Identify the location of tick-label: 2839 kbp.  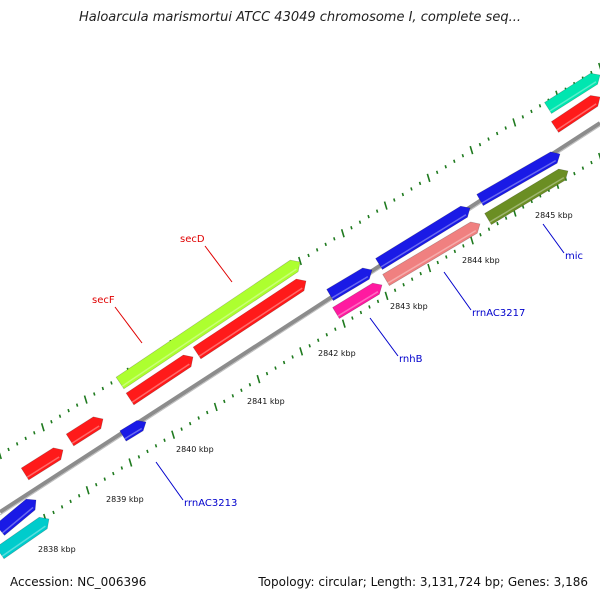
(125, 499).